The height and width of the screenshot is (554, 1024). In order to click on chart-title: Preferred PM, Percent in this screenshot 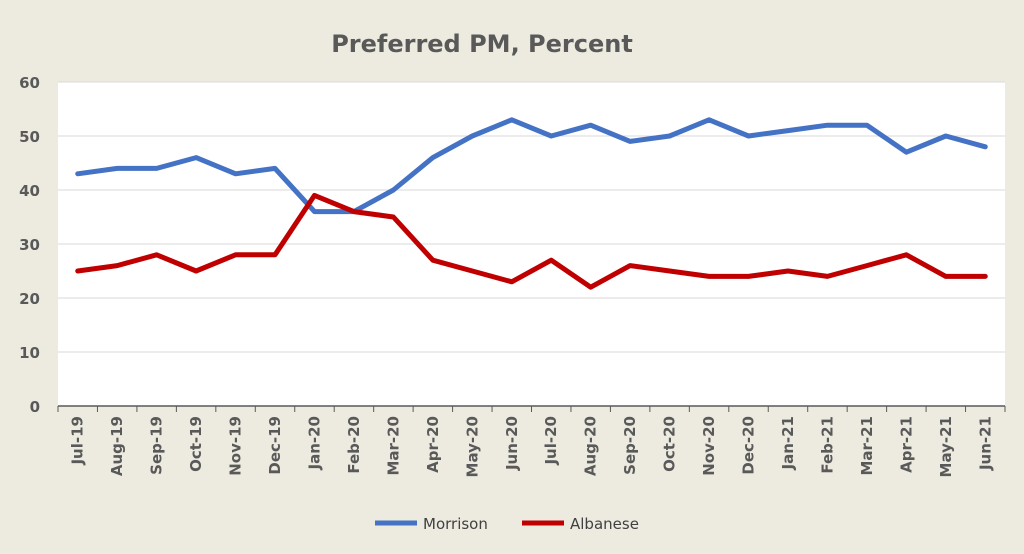, I will do `click(482, 44)`.